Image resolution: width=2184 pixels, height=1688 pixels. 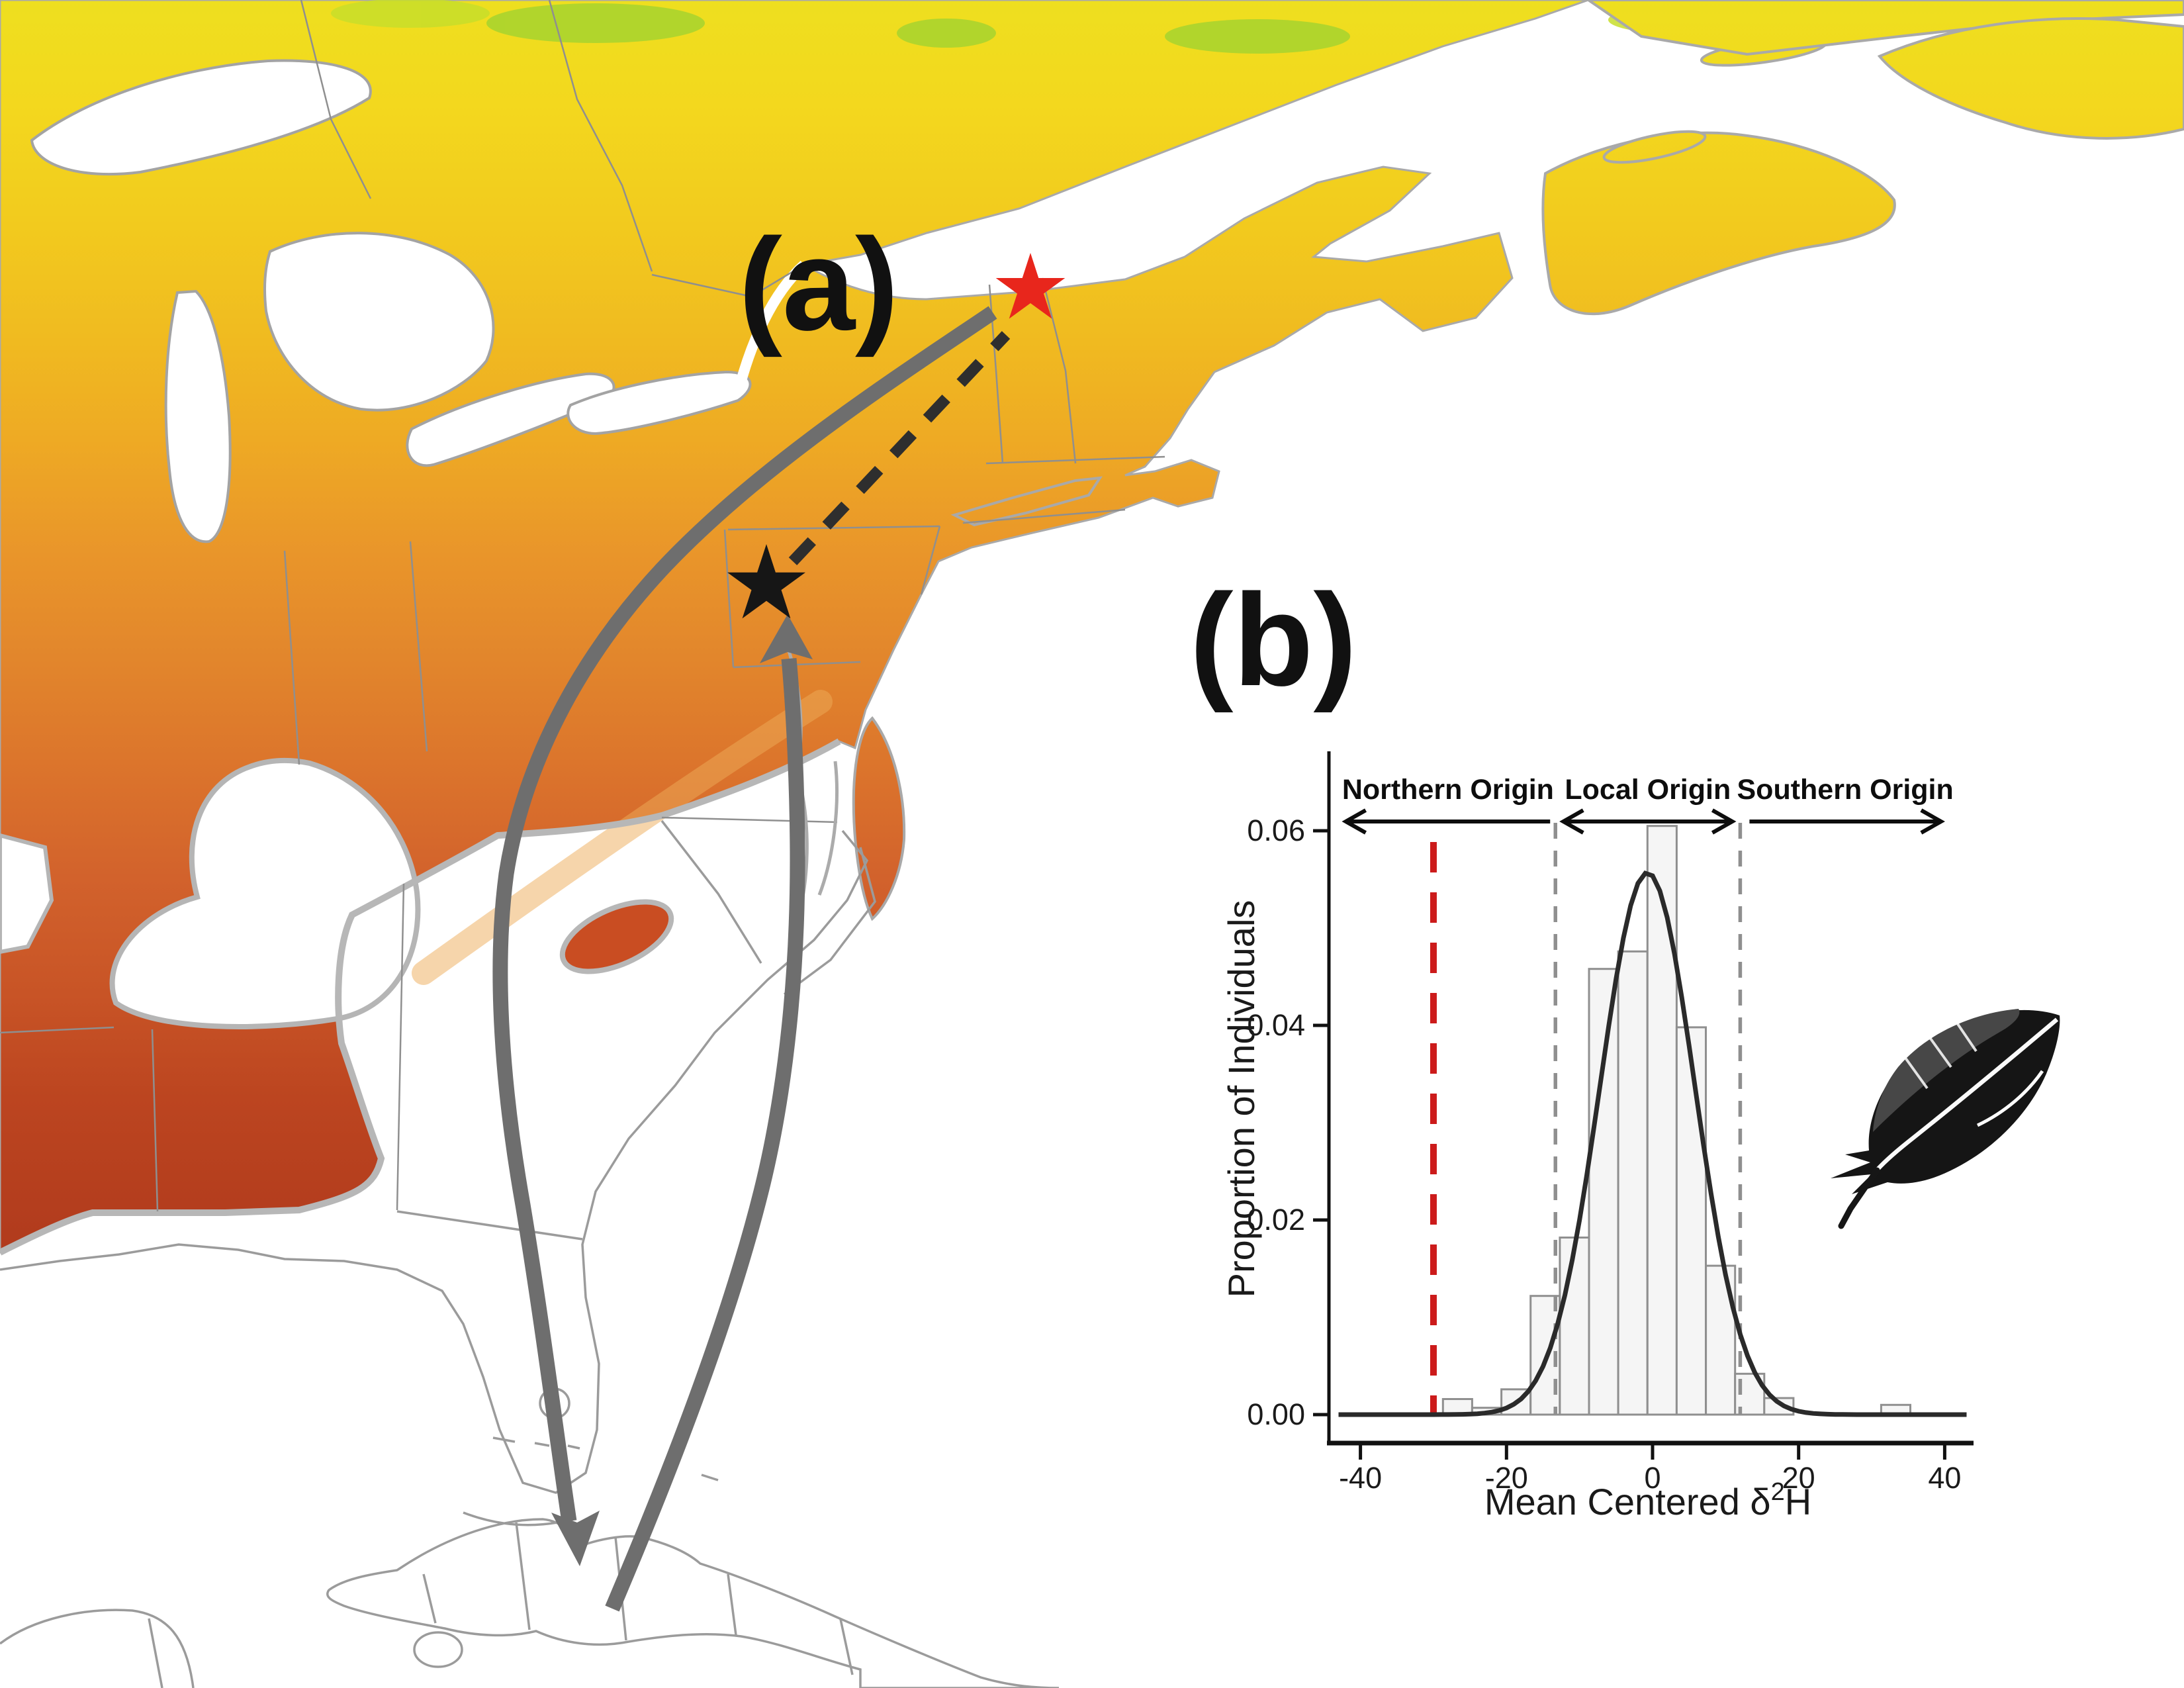 What do you see at coordinates (899, 448) in the screenshot?
I see `inferred-connection-dashed-line` at bounding box center [899, 448].